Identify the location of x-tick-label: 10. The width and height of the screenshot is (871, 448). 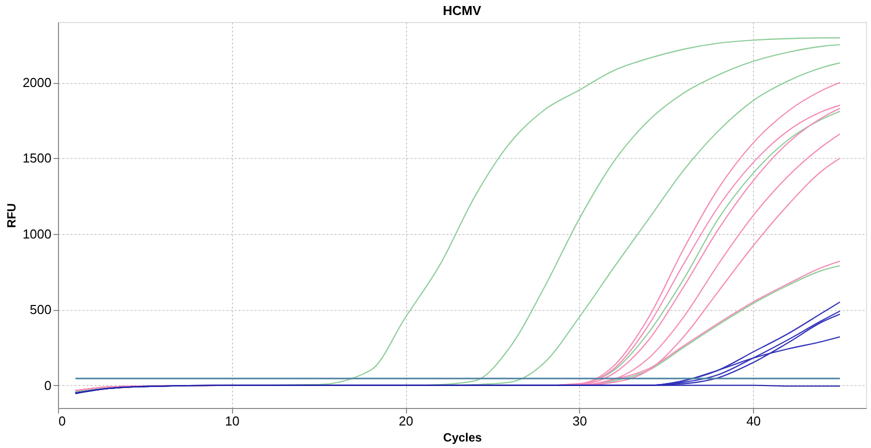
(232, 421).